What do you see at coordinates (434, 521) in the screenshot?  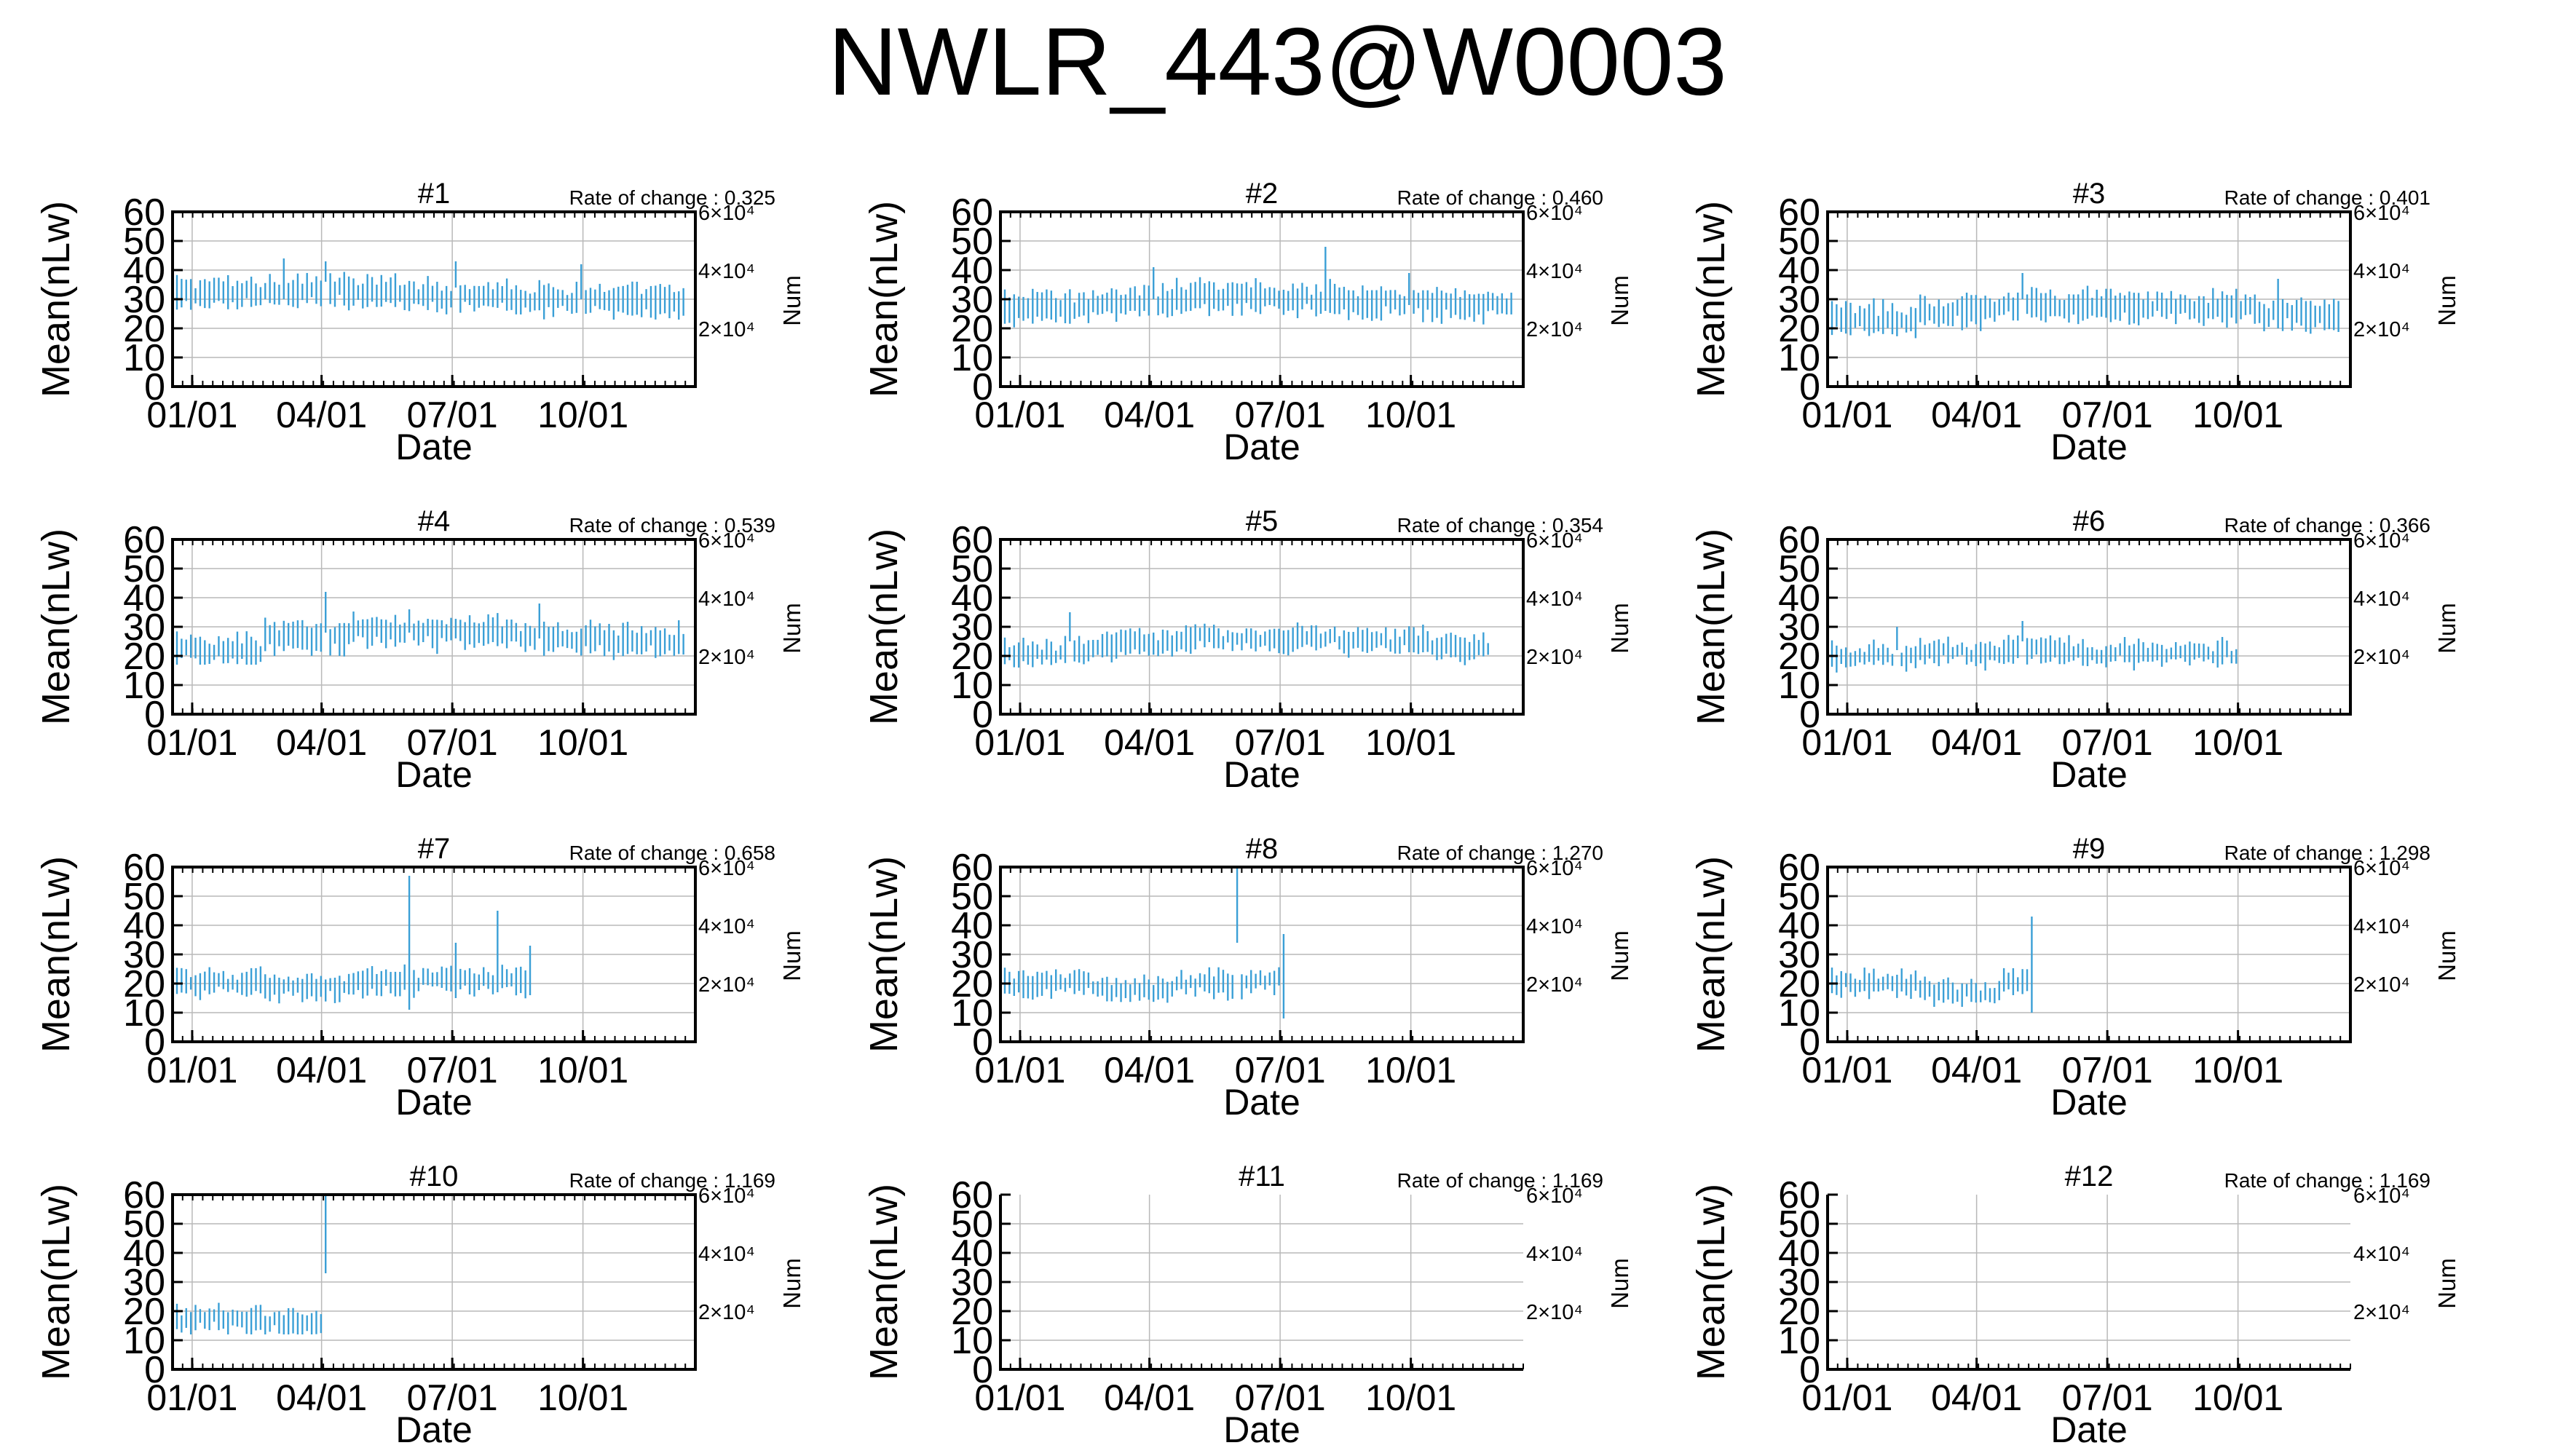 I see `panel-title: #4` at bounding box center [434, 521].